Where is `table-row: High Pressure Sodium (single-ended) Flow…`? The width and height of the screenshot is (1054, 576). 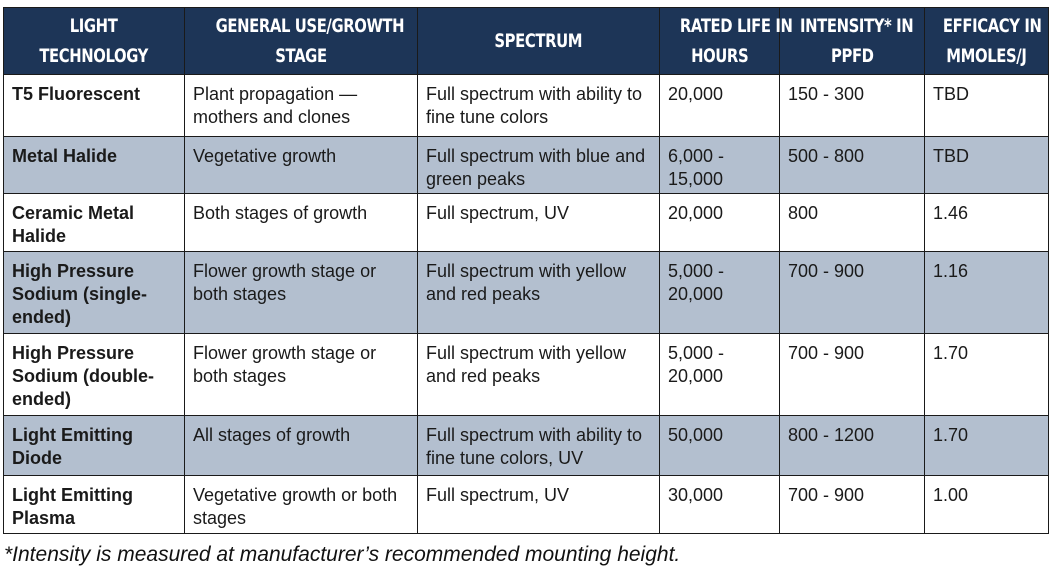
table-row: High Pressure Sodium (single-ended) Flow… is located at coordinates (526, 292).